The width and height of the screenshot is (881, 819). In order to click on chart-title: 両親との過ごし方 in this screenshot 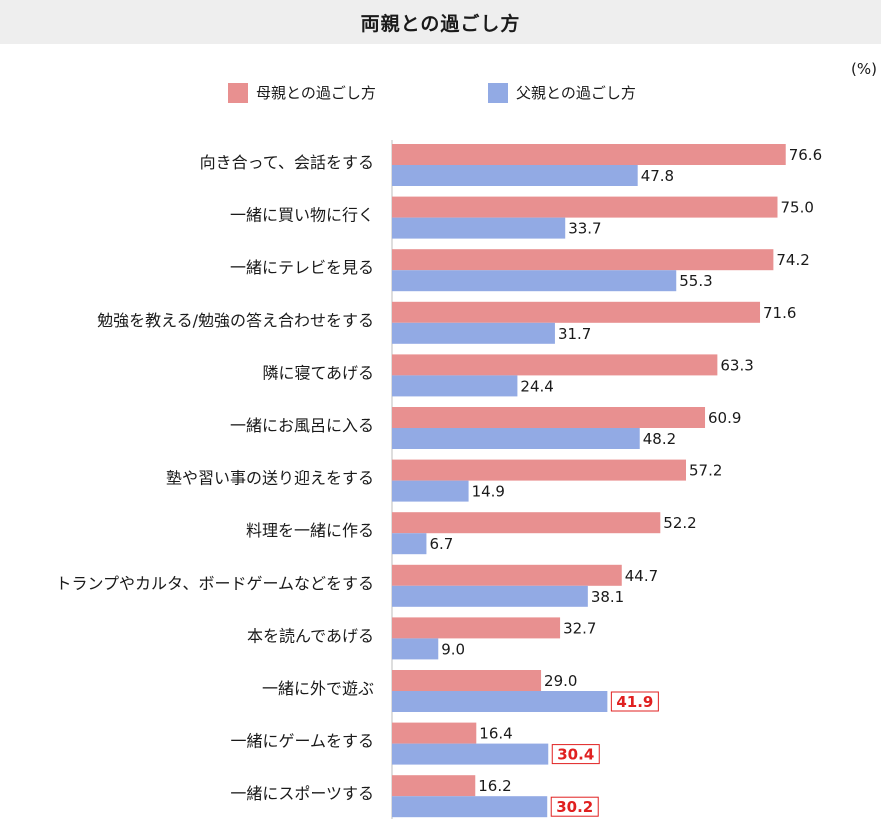, I will do `click(440, 23)`.